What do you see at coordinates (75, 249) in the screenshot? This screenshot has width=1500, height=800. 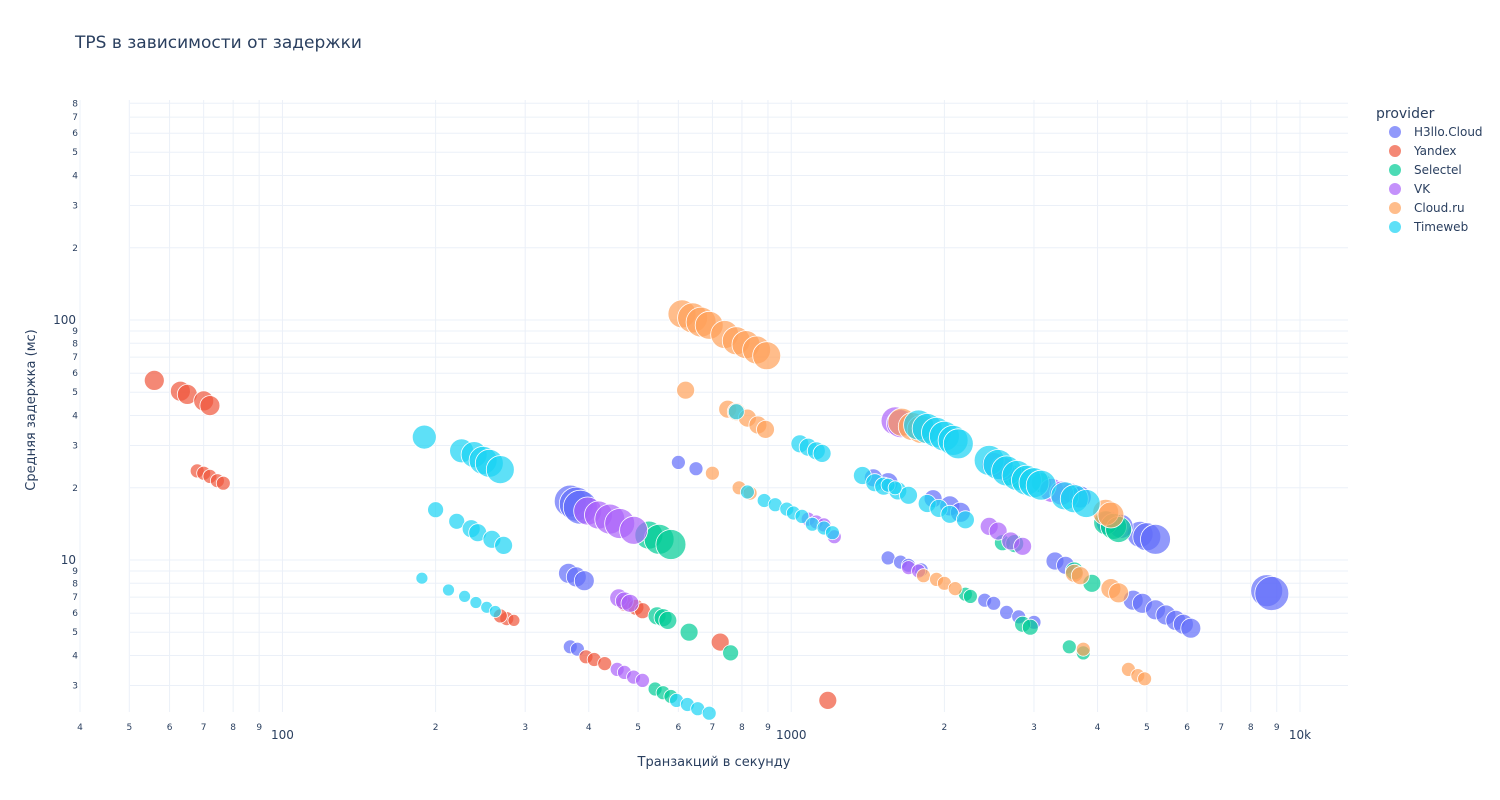 I see `y-tick-label: 2` at bounding box center [75, 249].